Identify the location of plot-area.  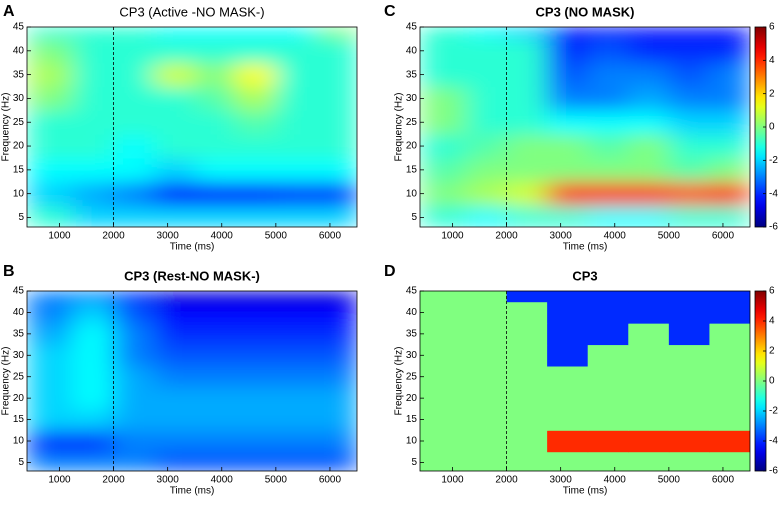
(192, 381).